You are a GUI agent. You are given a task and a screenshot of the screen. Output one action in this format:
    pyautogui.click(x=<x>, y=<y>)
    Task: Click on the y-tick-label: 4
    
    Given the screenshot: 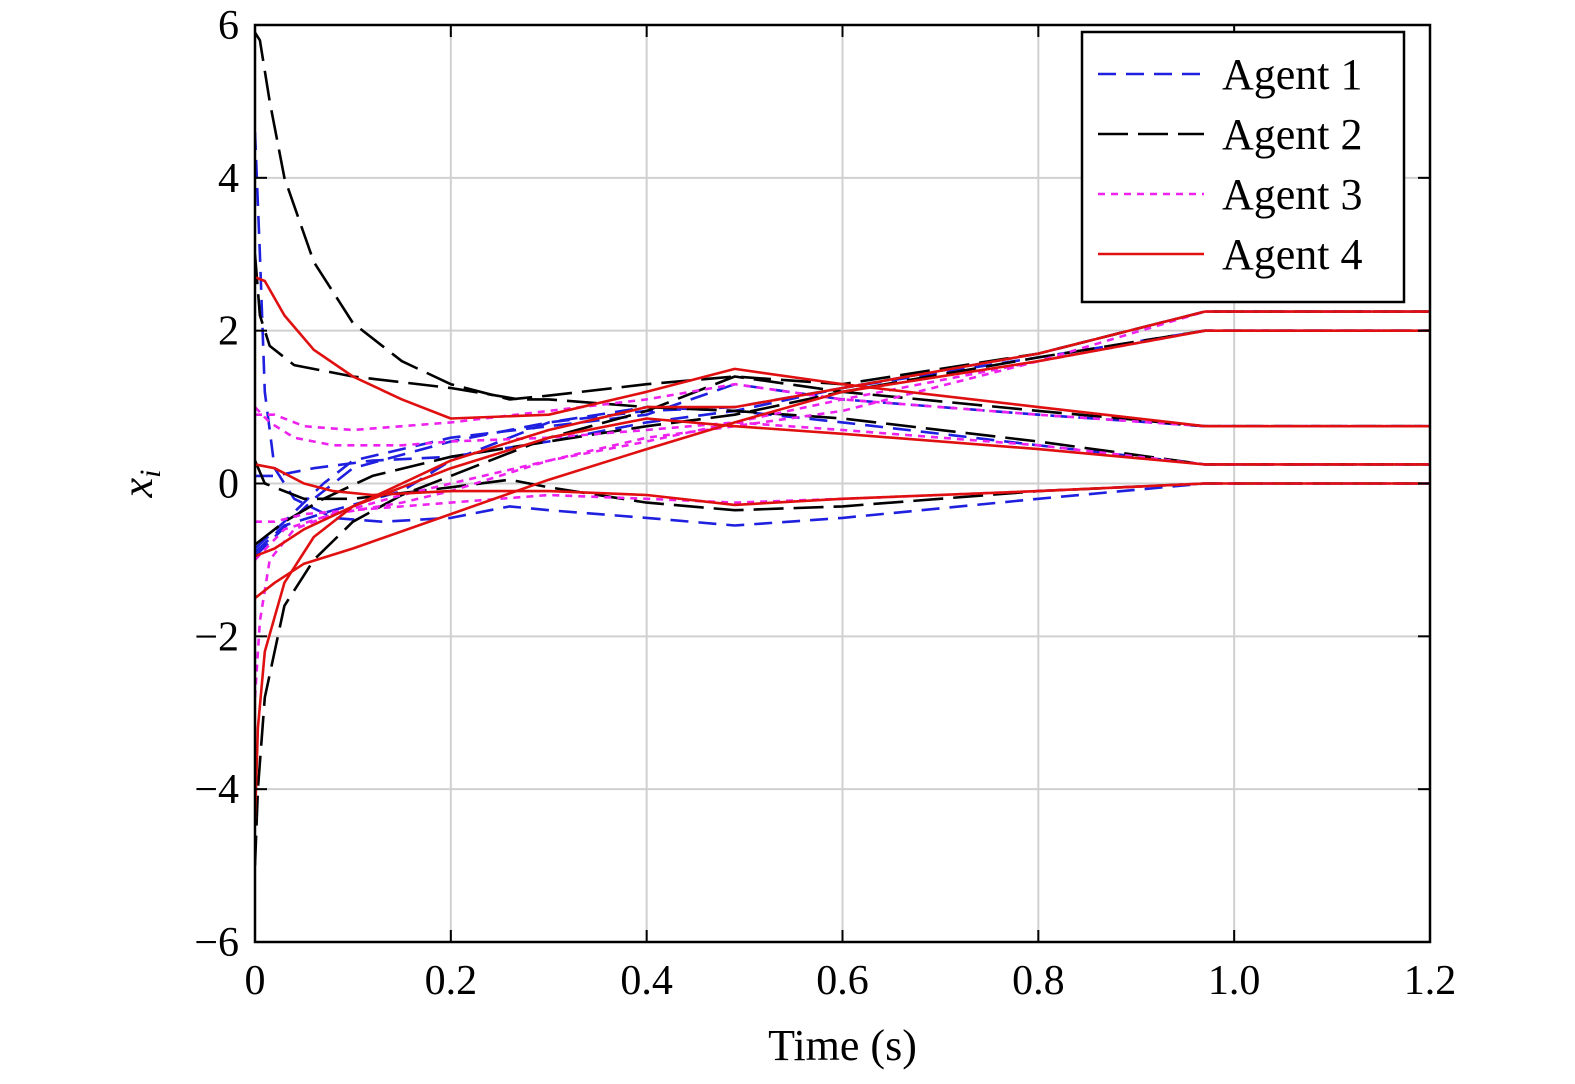 What is the action you would take?
    pyautogui.click(x=228, y=179)
    